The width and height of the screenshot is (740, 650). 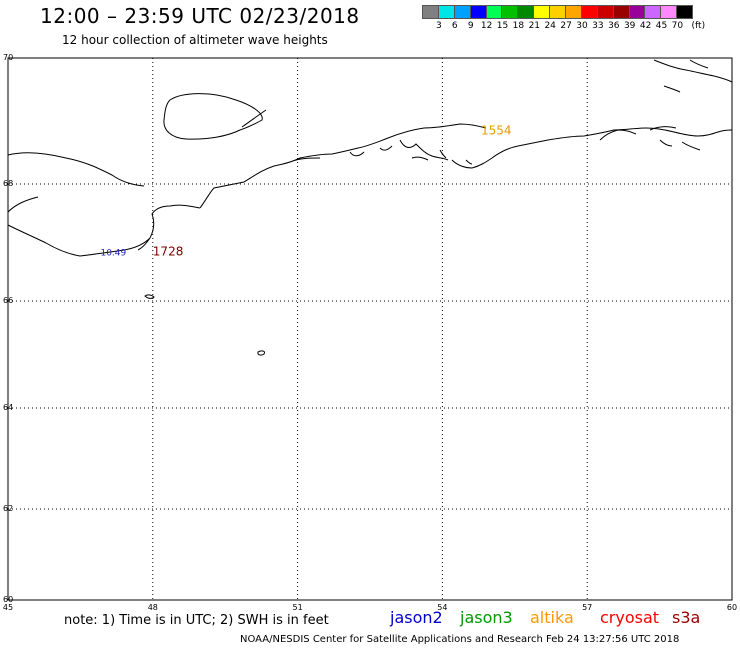 I want to click on pechora-coast, so click(x=466, y=166).